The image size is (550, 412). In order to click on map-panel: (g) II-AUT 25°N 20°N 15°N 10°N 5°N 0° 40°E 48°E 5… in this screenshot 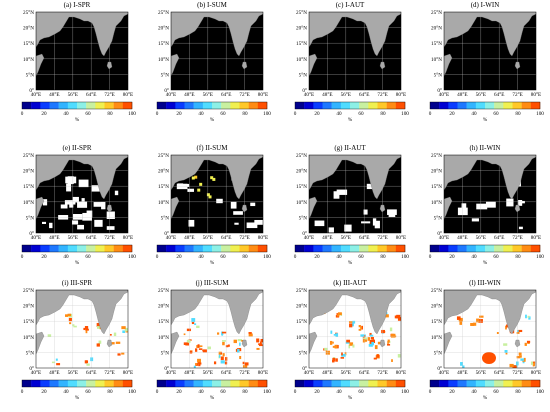, I will do `click(350, 210)`.